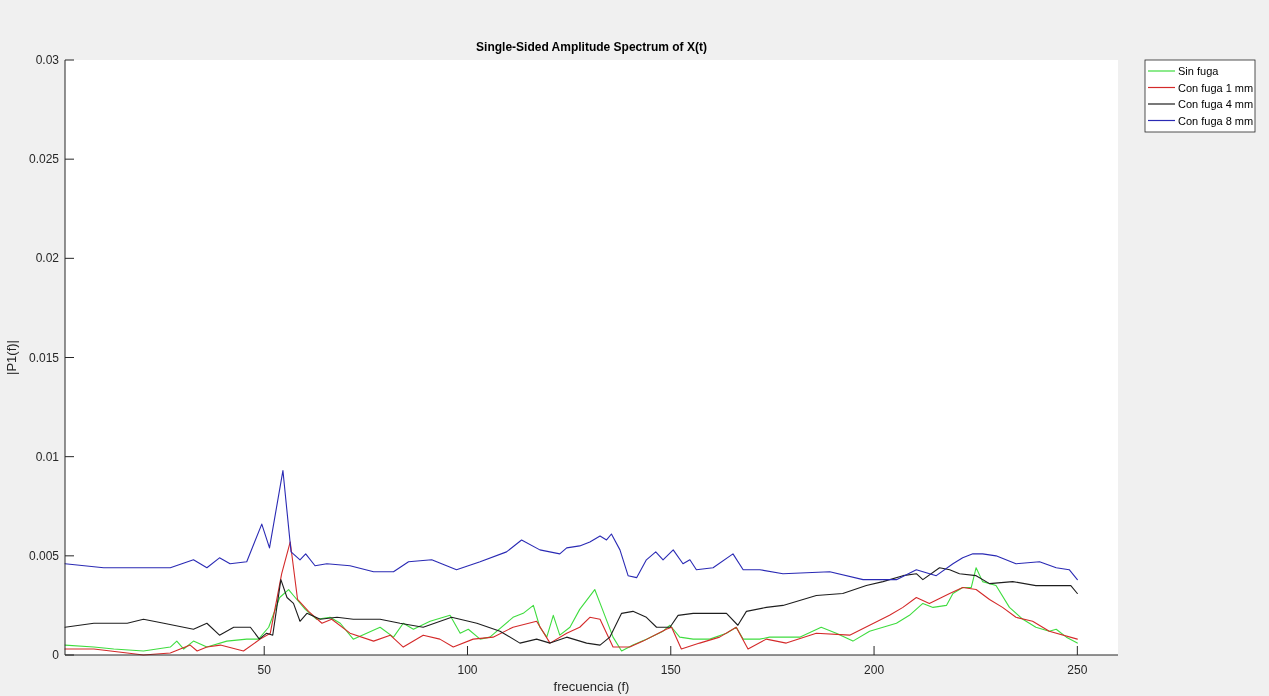 The image size is (1269, 696). What do you see at coordinates (47, 258) in the screenshot?
I see `y-tick-label: 0.02` at bounding box center [47, 258].